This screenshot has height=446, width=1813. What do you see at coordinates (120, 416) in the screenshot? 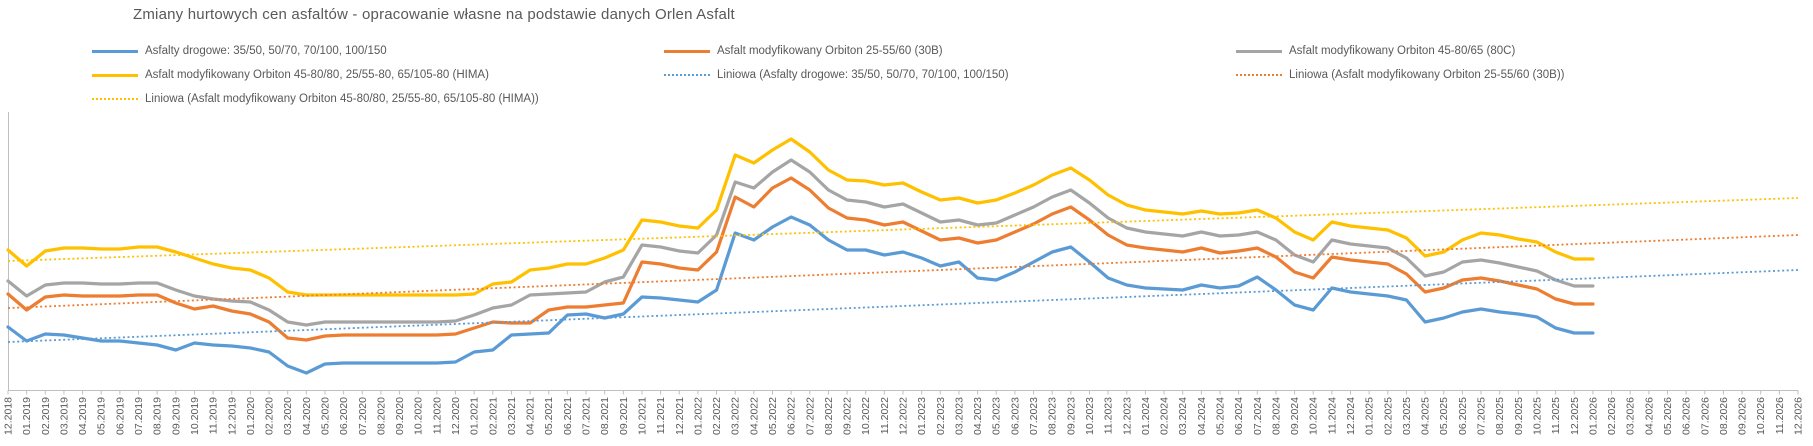
I see `x-axis-label: 06.2019` at bounding box center [120, 416].